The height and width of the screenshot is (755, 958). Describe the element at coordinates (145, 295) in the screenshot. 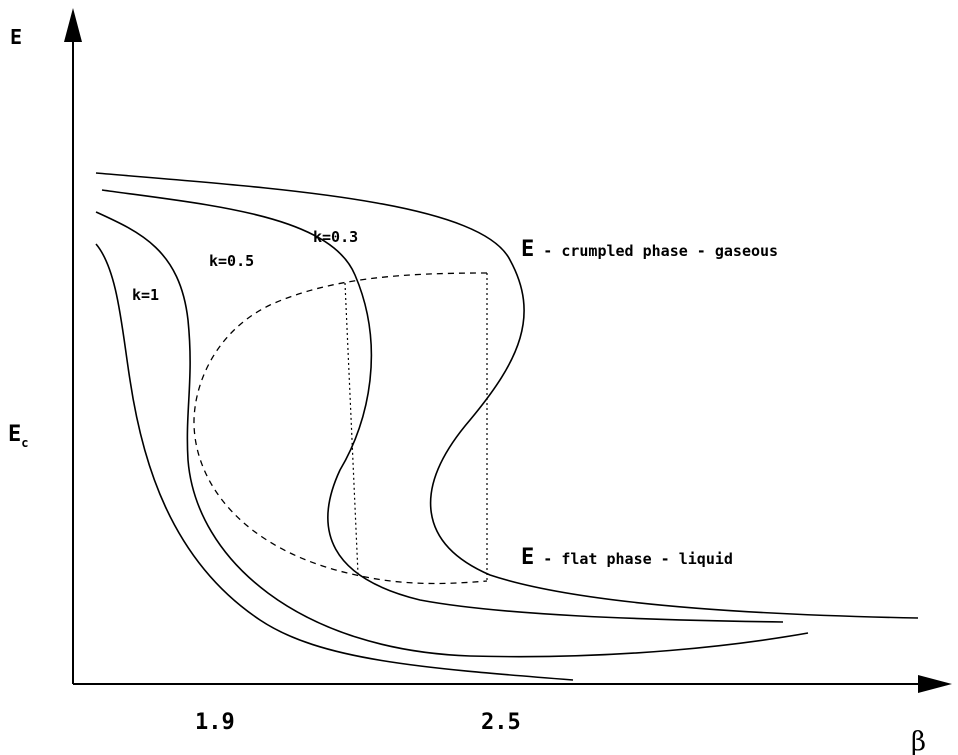

I see `label-k-1: k=1` at that location.